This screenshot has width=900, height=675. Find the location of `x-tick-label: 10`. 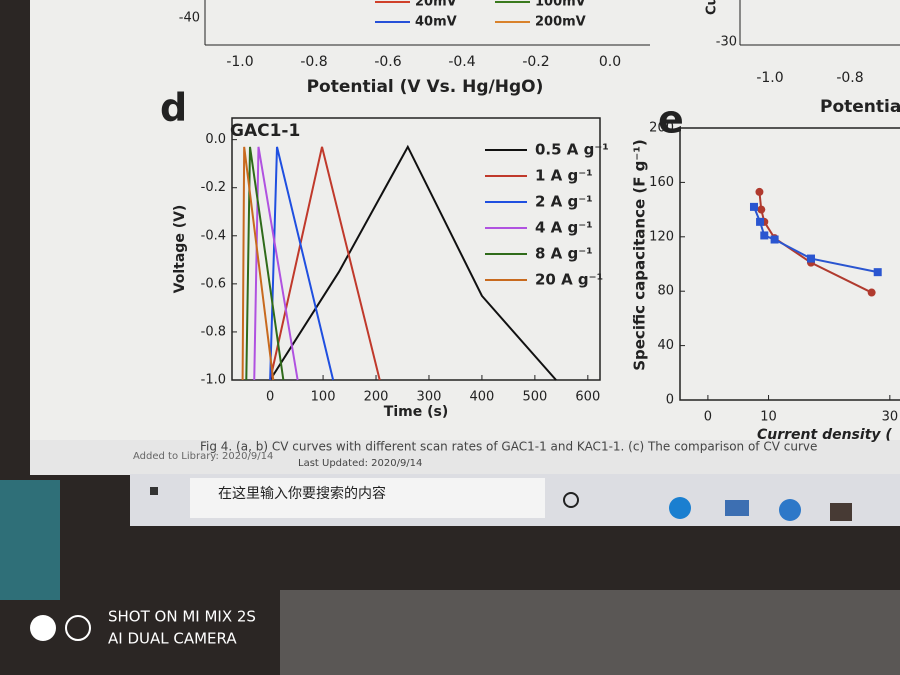

x-tick-label: 10 is located at coordinates (768, 417).